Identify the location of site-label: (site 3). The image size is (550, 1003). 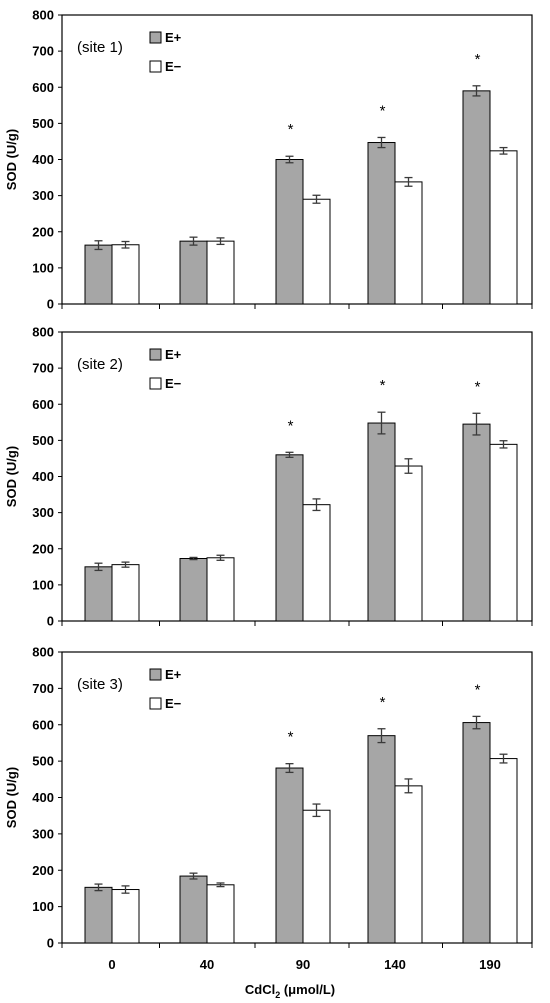
(100, 684).